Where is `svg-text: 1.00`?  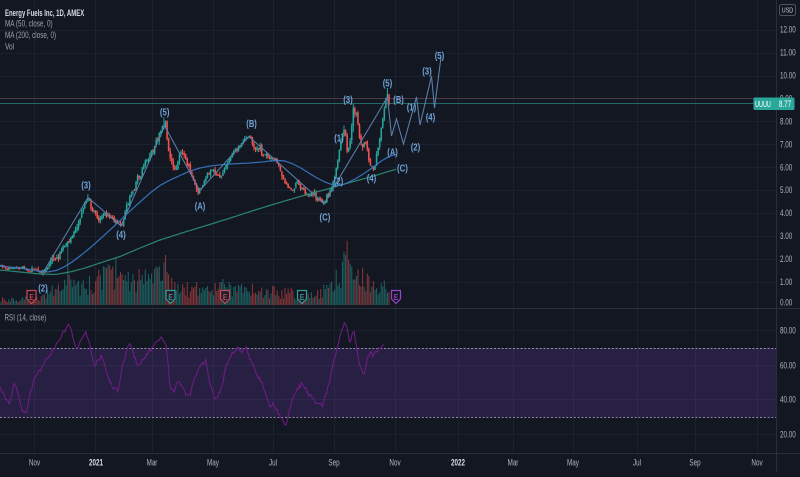 svg-text: 1.00 is located at coordinates (786, 282).